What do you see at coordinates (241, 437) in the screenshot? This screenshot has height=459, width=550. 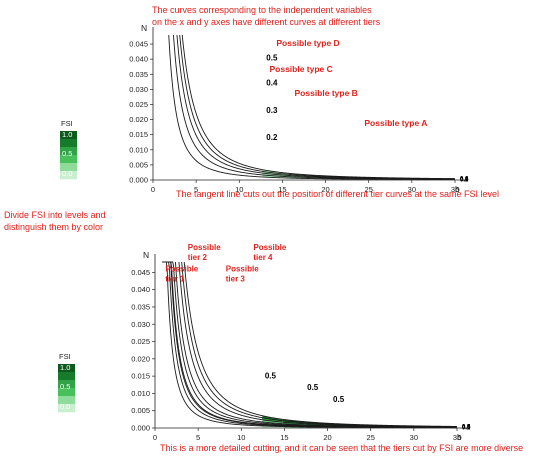 I see `x-tick-label: 10` at bounding box center [241, 437].